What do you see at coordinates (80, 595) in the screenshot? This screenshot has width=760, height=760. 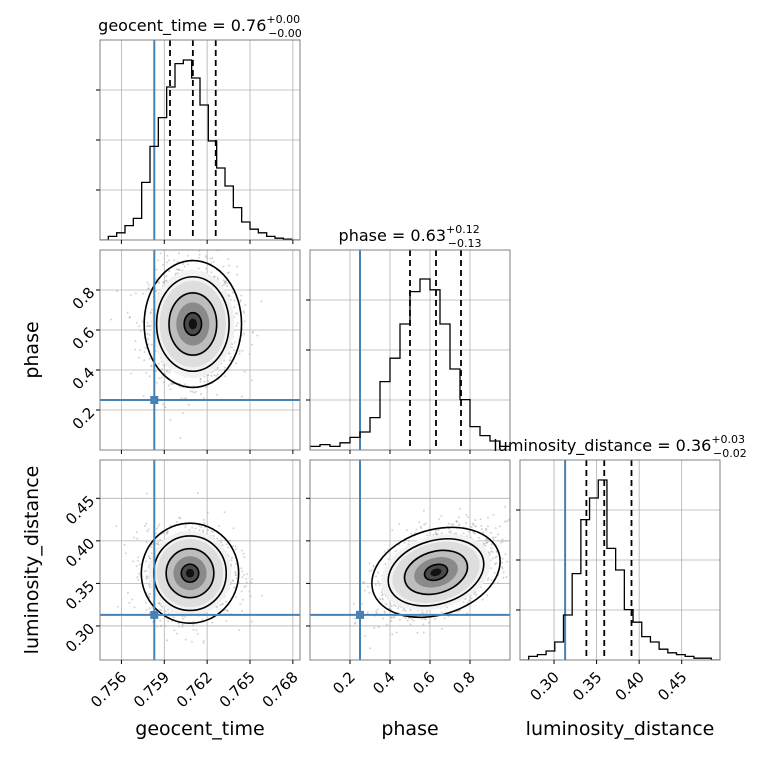 I see `y-tick-label: 0.35` at bounding box center [80, 595].